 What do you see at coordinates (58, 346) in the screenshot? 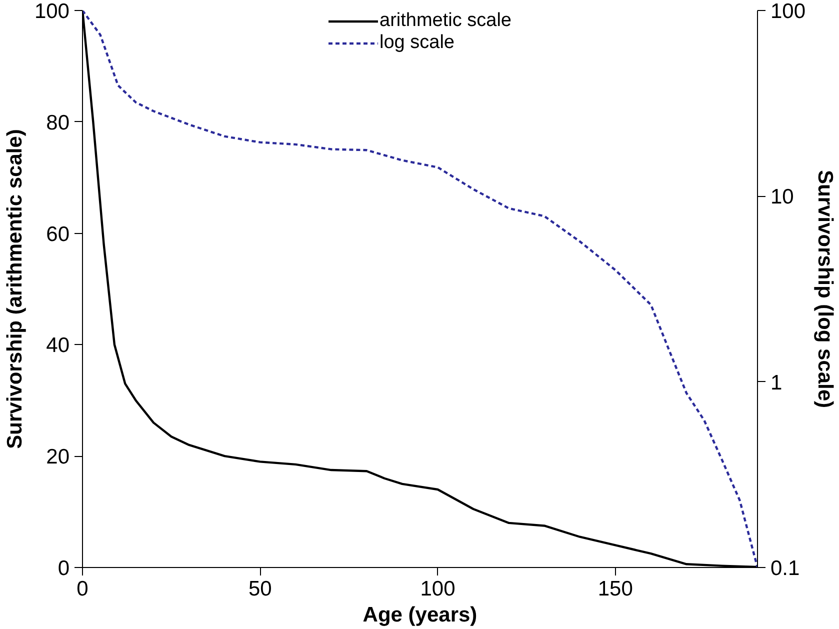
I see `y-tick-label: 40` at bounding box center [58, 346].